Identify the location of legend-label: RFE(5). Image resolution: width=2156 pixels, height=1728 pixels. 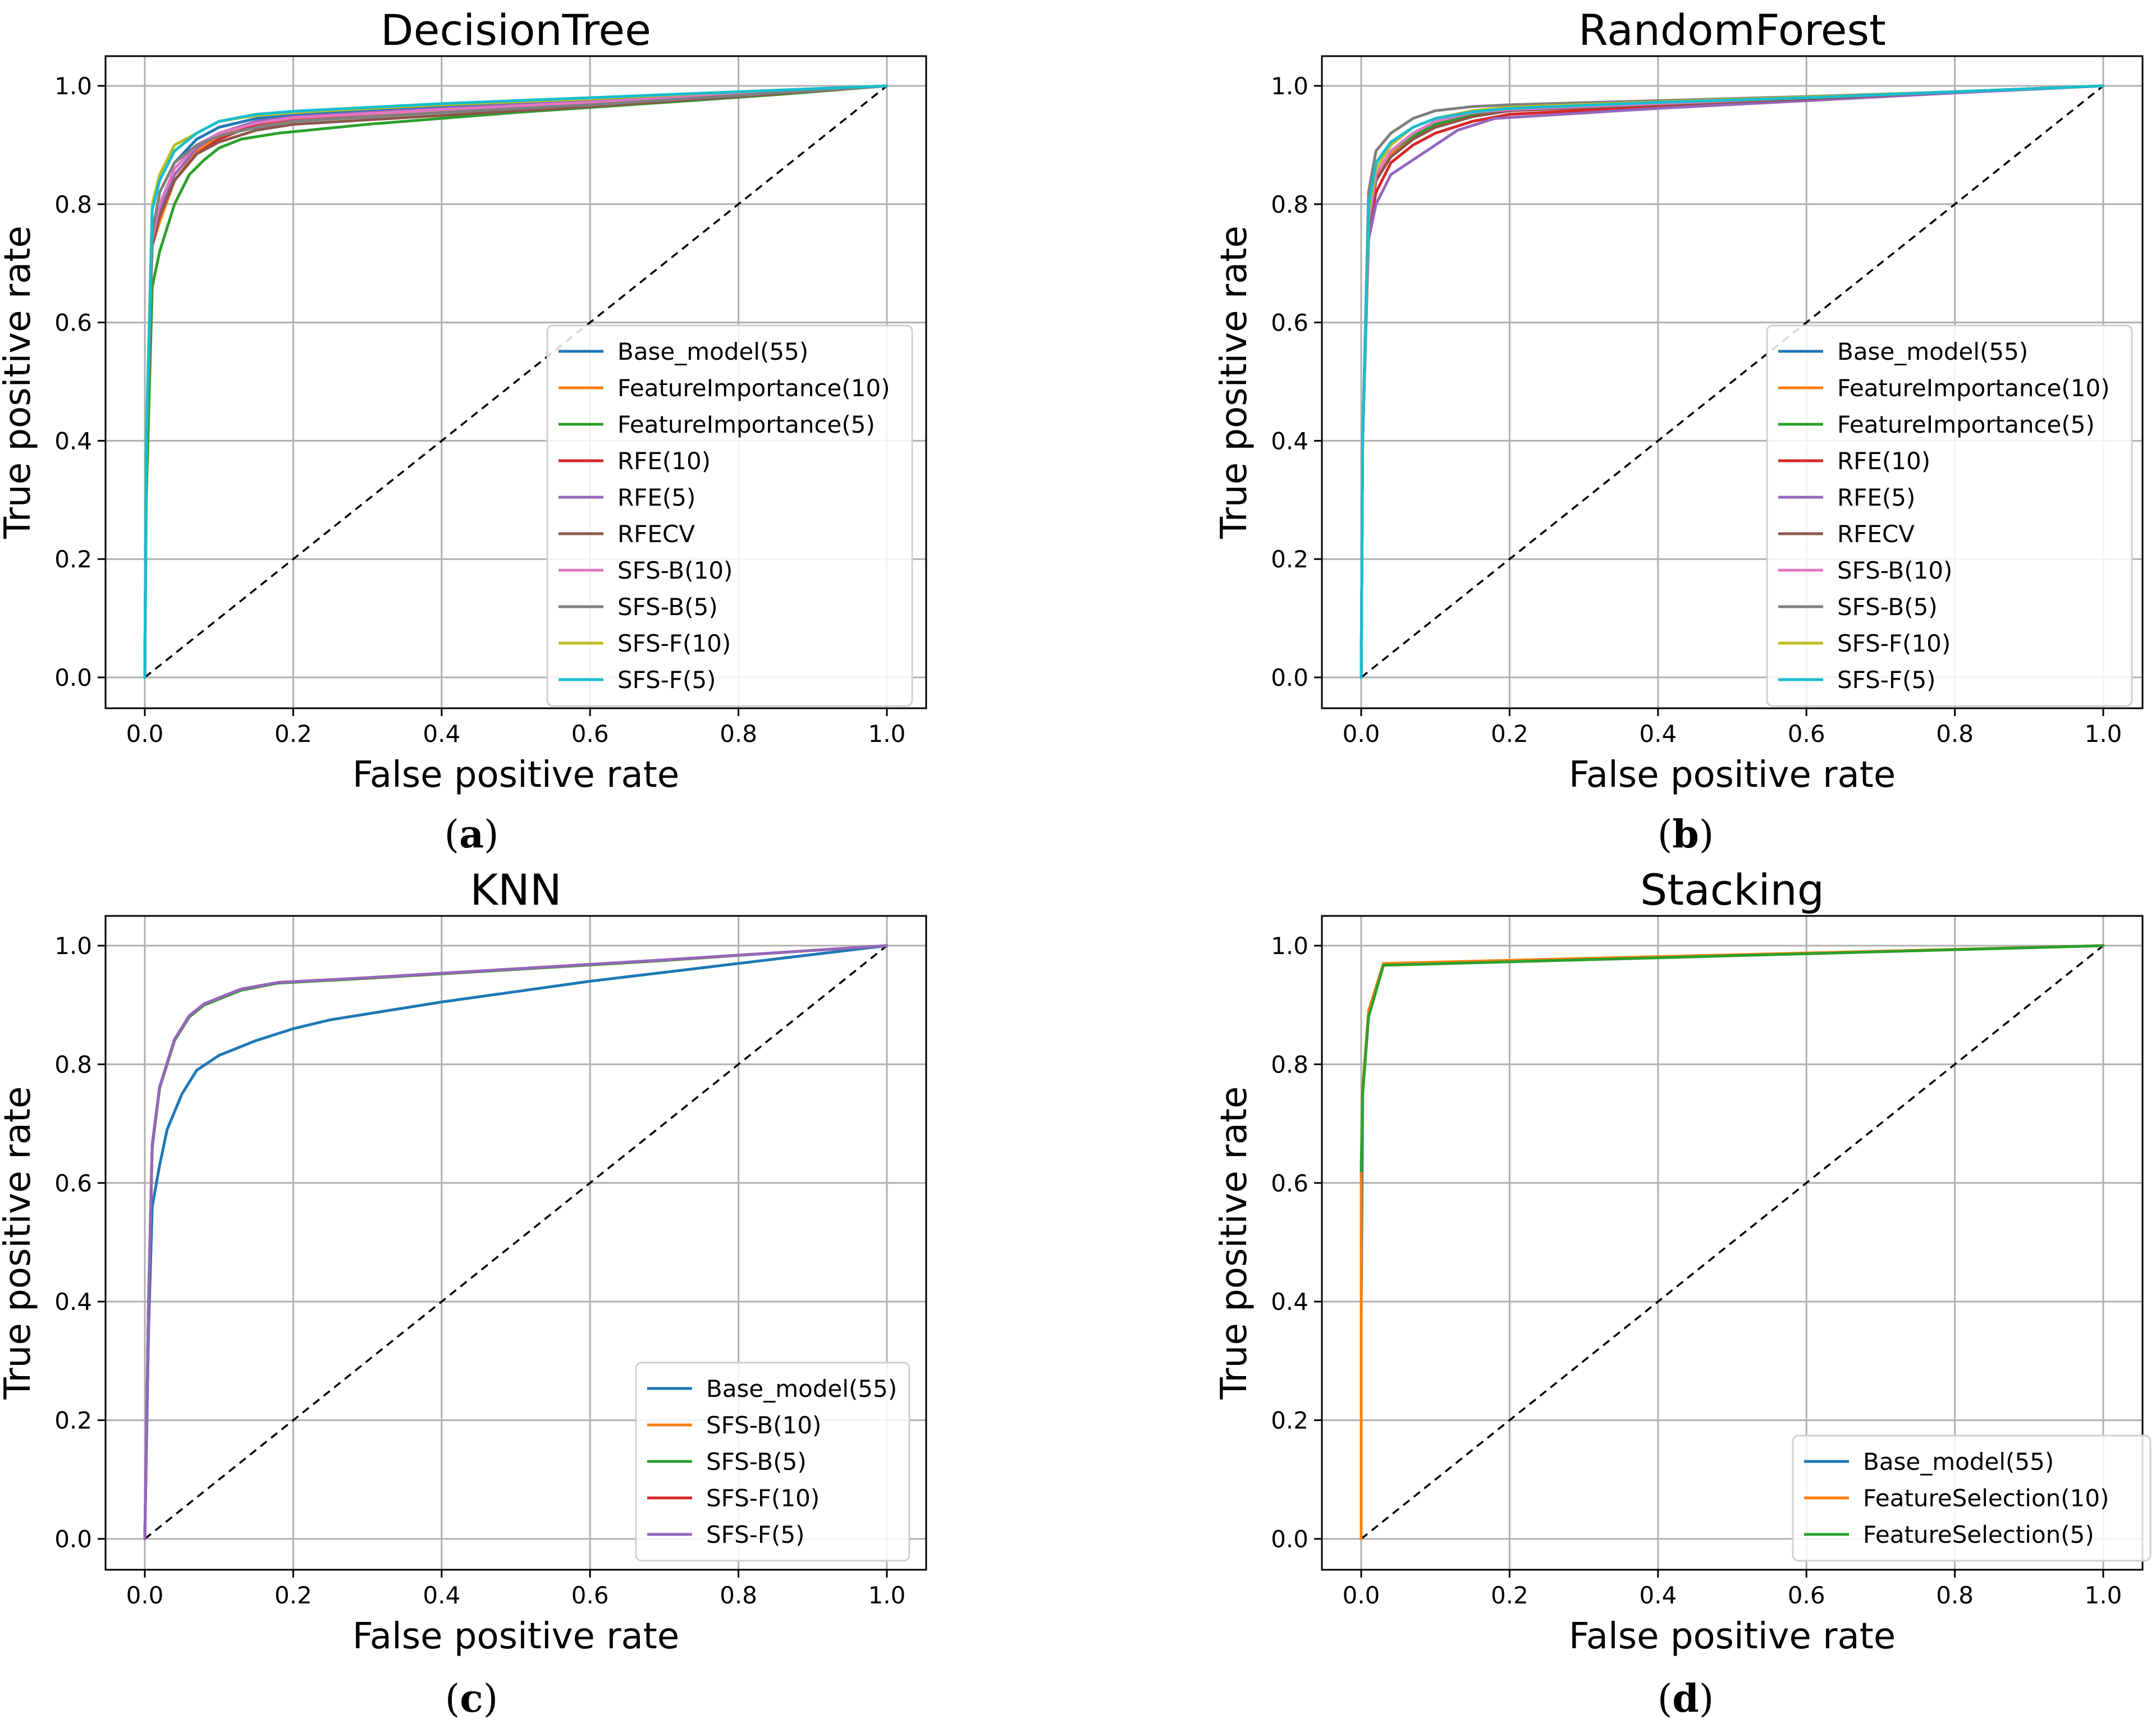
(656, 497).